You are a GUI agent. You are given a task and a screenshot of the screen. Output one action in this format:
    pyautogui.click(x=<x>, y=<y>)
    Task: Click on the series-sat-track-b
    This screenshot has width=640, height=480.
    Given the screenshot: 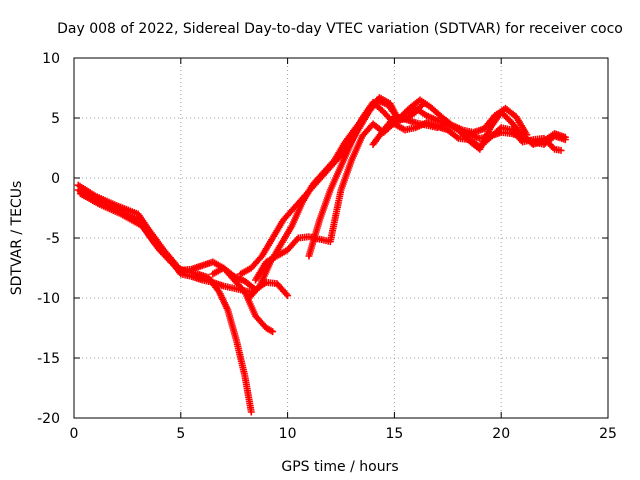 What is the action you would take?
    pyautogui.click(x=165, y=303)
    